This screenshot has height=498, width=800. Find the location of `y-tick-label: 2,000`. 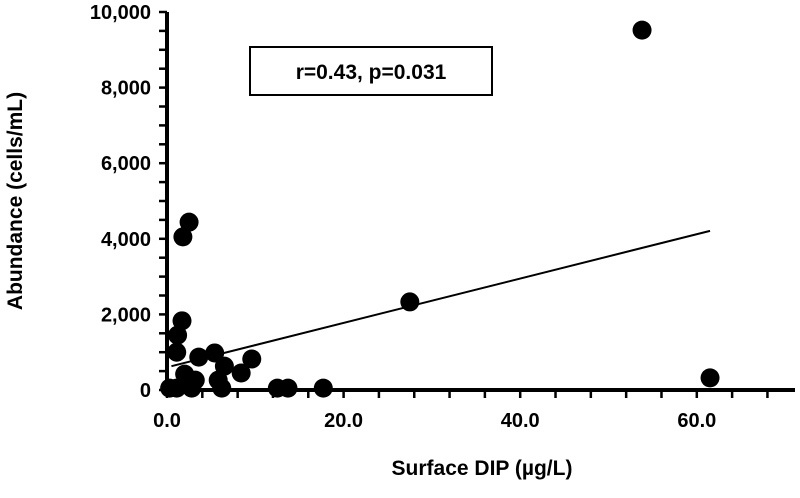

y-tick-label: 2,000 is located at coordinates (126, 315).